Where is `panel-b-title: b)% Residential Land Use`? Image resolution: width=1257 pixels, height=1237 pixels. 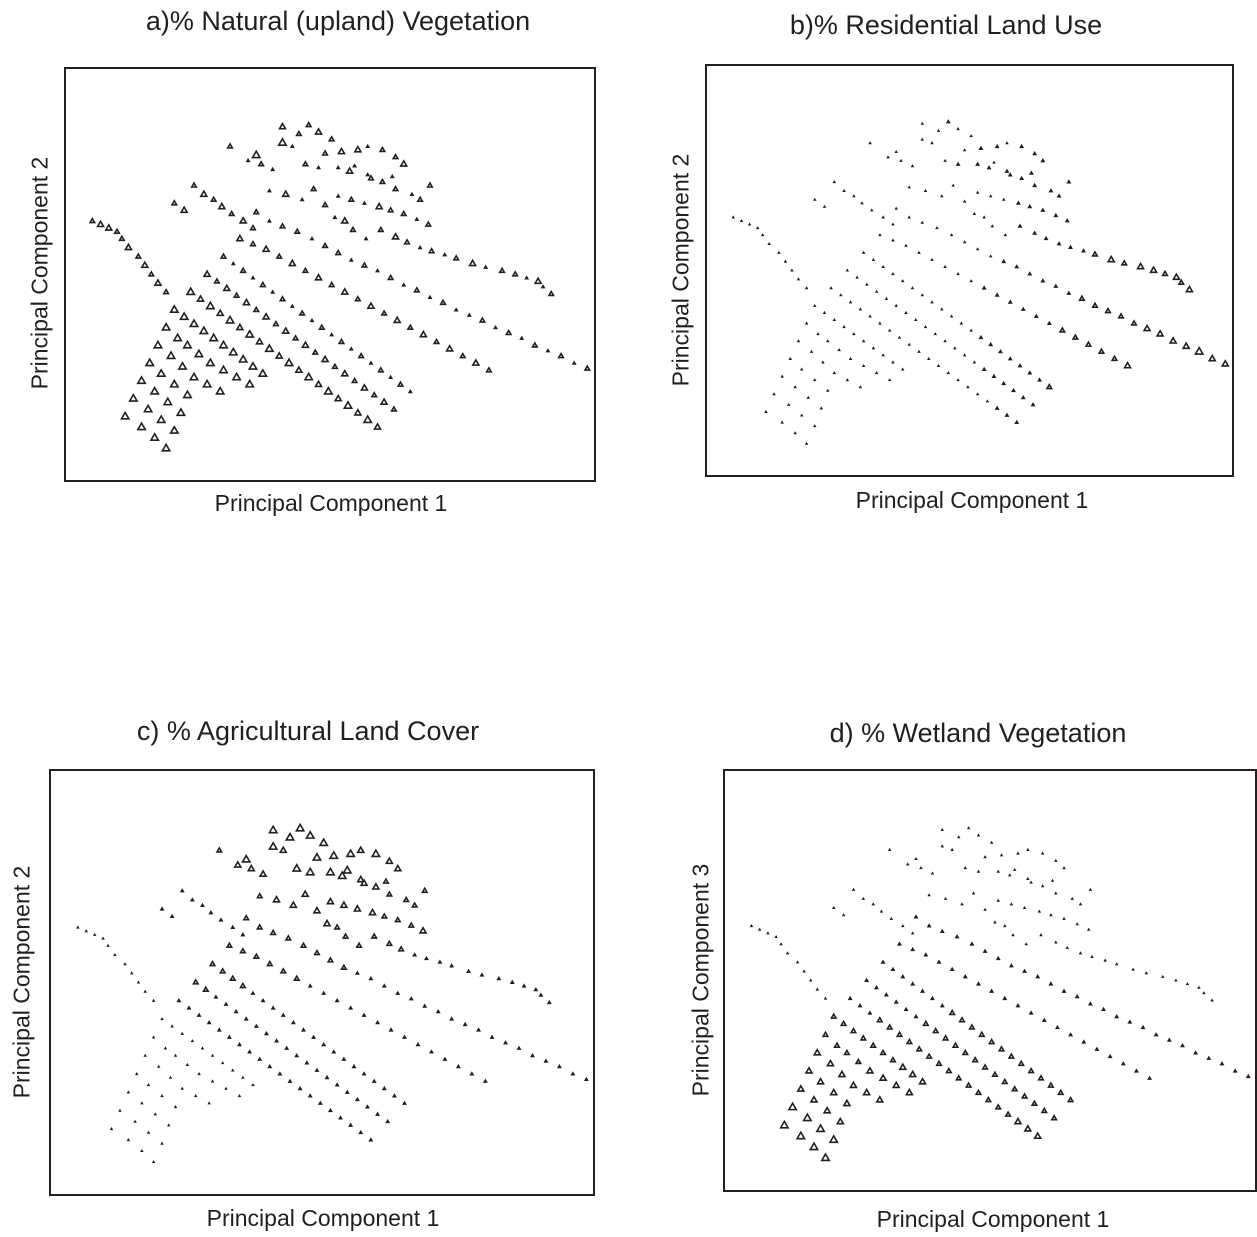 panel-b-title: b)% Residential Land Use is located at coordinates (946, 25).